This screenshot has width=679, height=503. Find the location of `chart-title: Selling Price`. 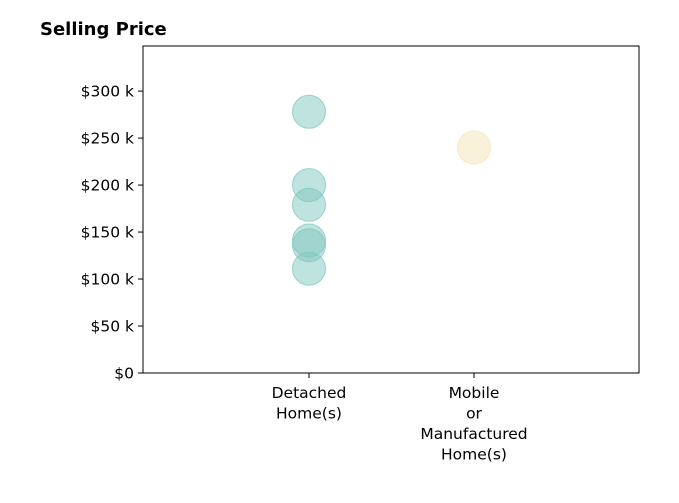

chart-title: Selling Price is located at coordinates (103, 29).